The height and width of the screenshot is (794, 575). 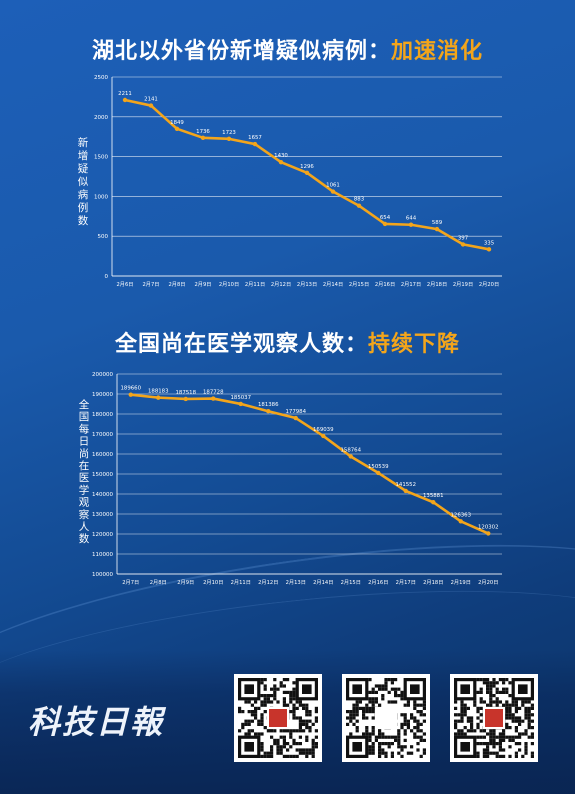 I want to click on chart1-title: 湖北以外省份新增疑似病例：加速消化, so click(x=287, y=49).